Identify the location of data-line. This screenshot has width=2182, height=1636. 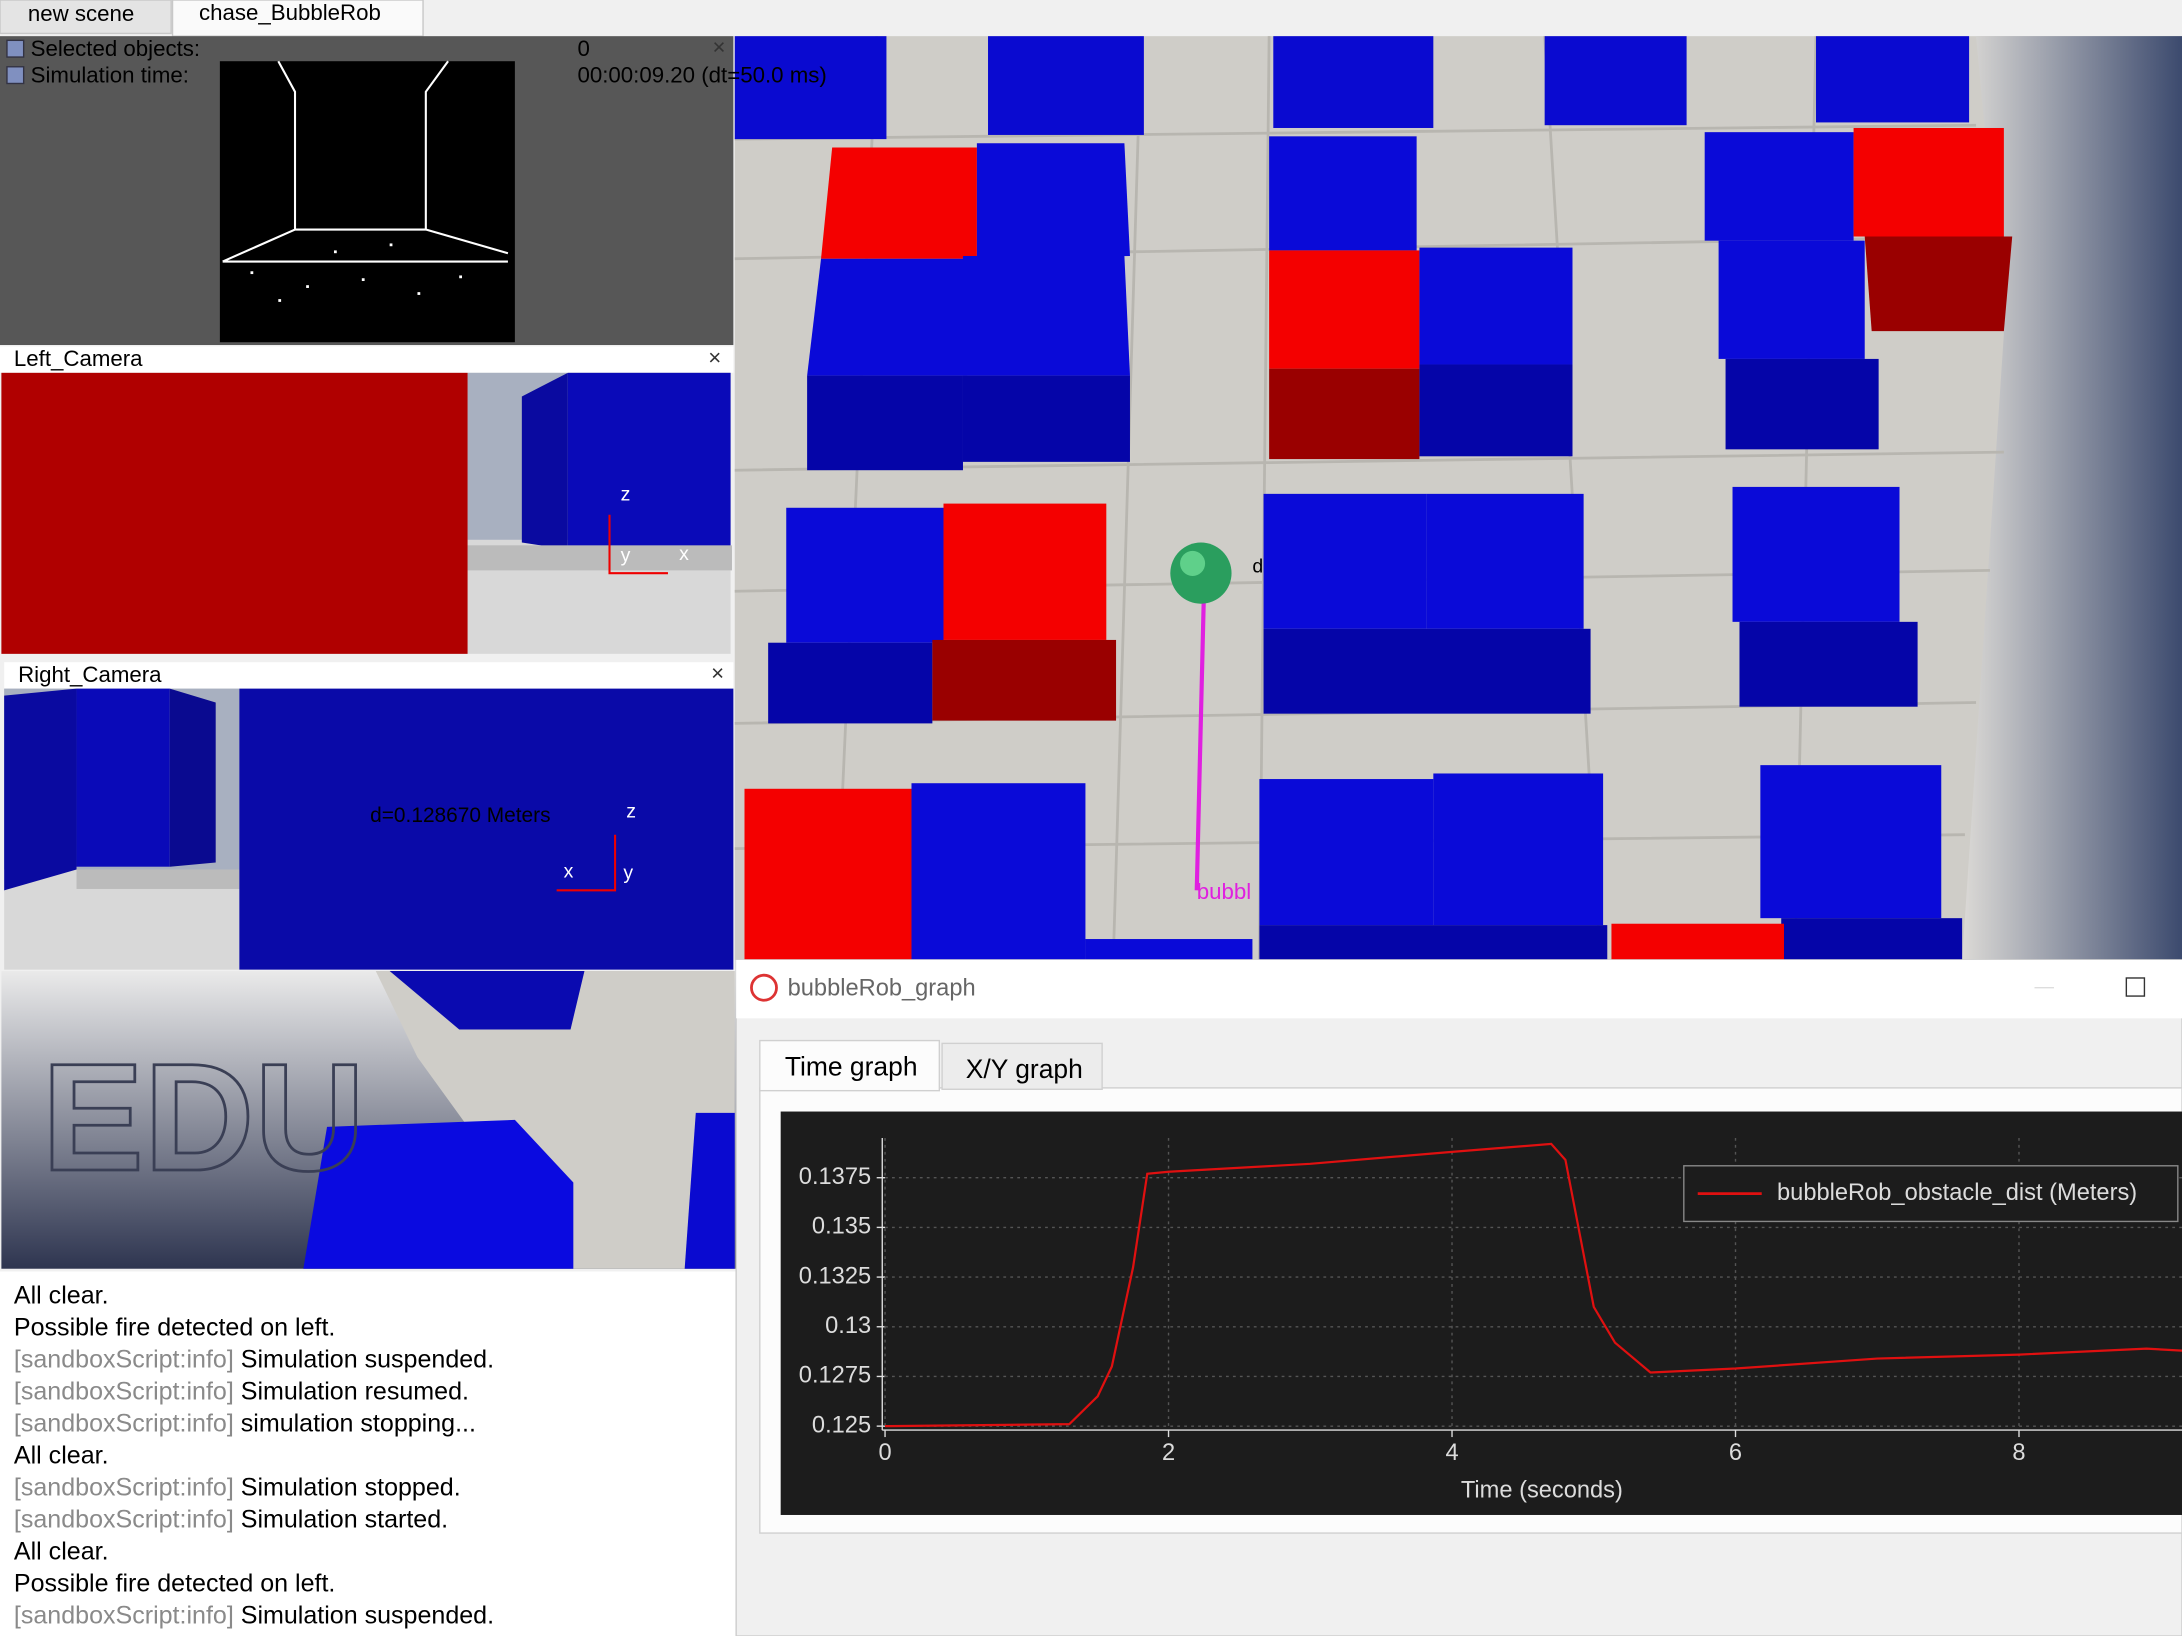
(1533, 1285).